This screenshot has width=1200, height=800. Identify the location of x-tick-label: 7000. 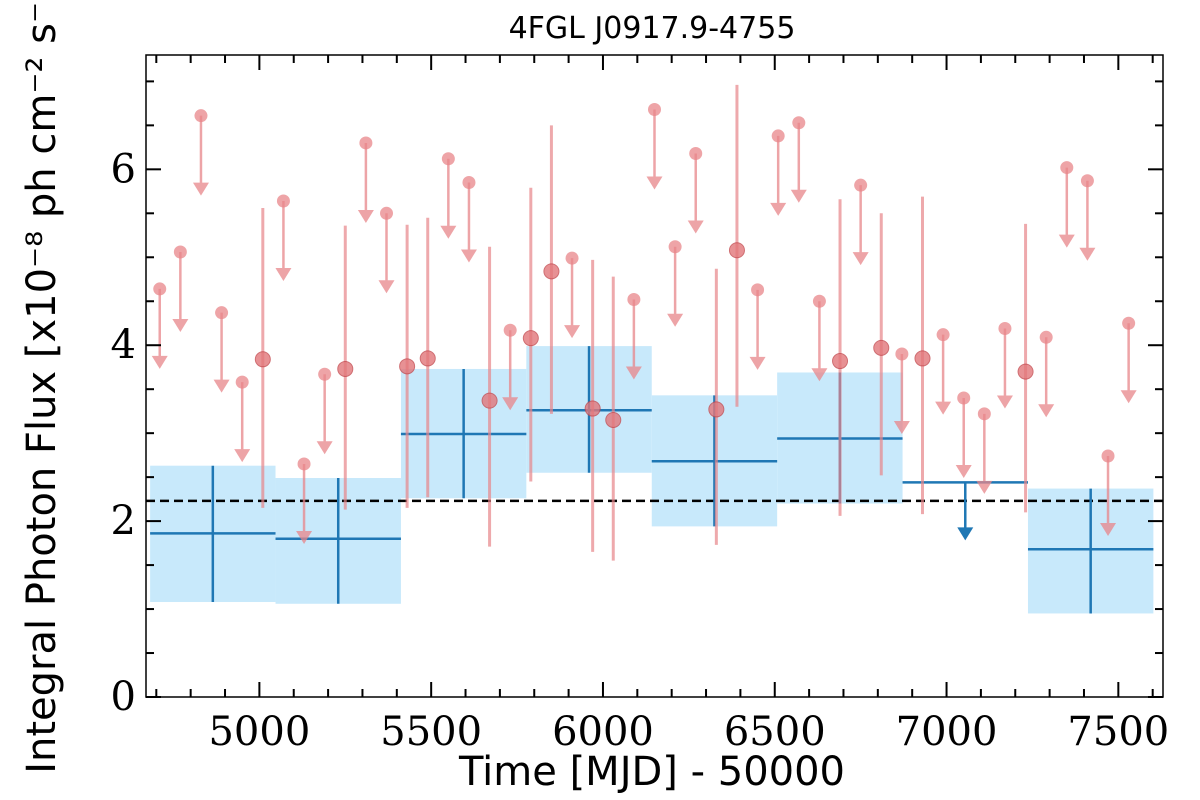
(947, 732).